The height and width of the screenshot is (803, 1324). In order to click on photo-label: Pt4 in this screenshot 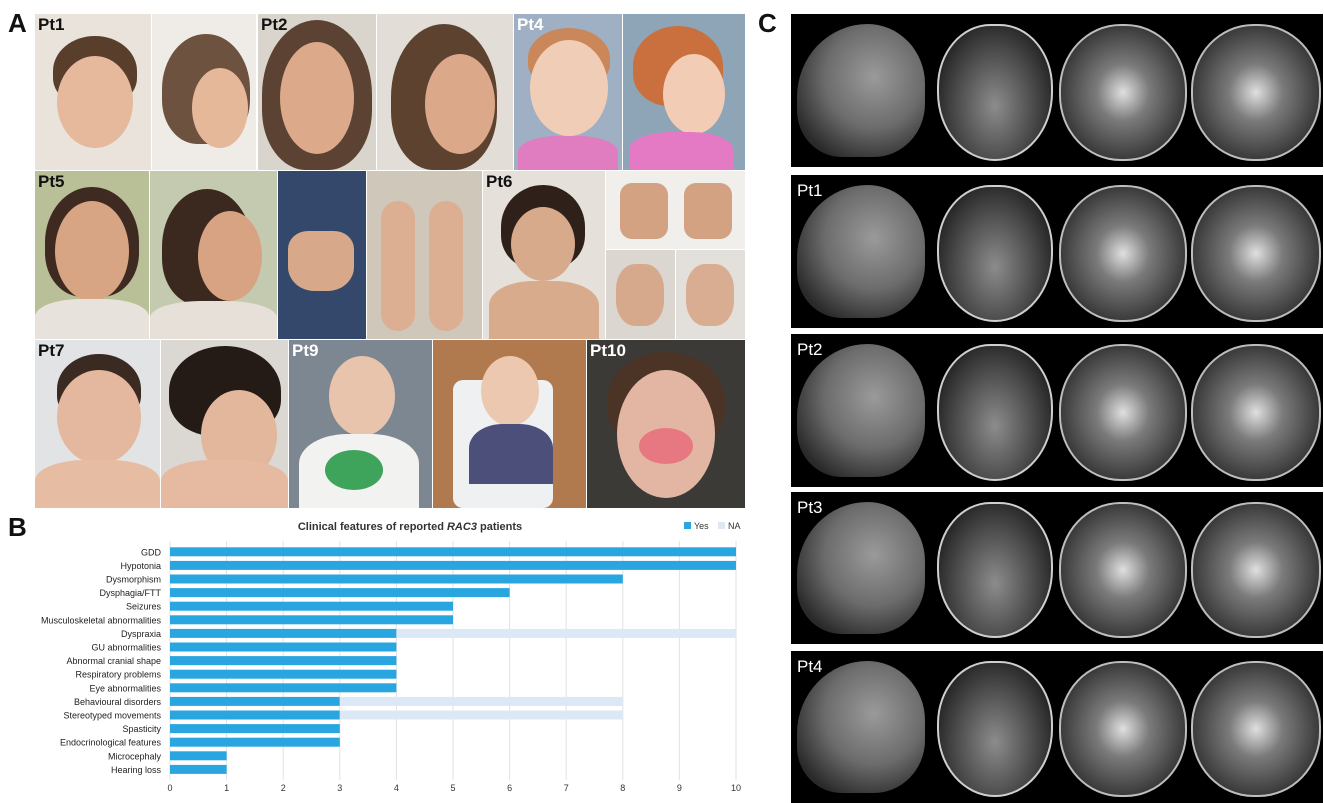, I will do `click(530, 24)`.